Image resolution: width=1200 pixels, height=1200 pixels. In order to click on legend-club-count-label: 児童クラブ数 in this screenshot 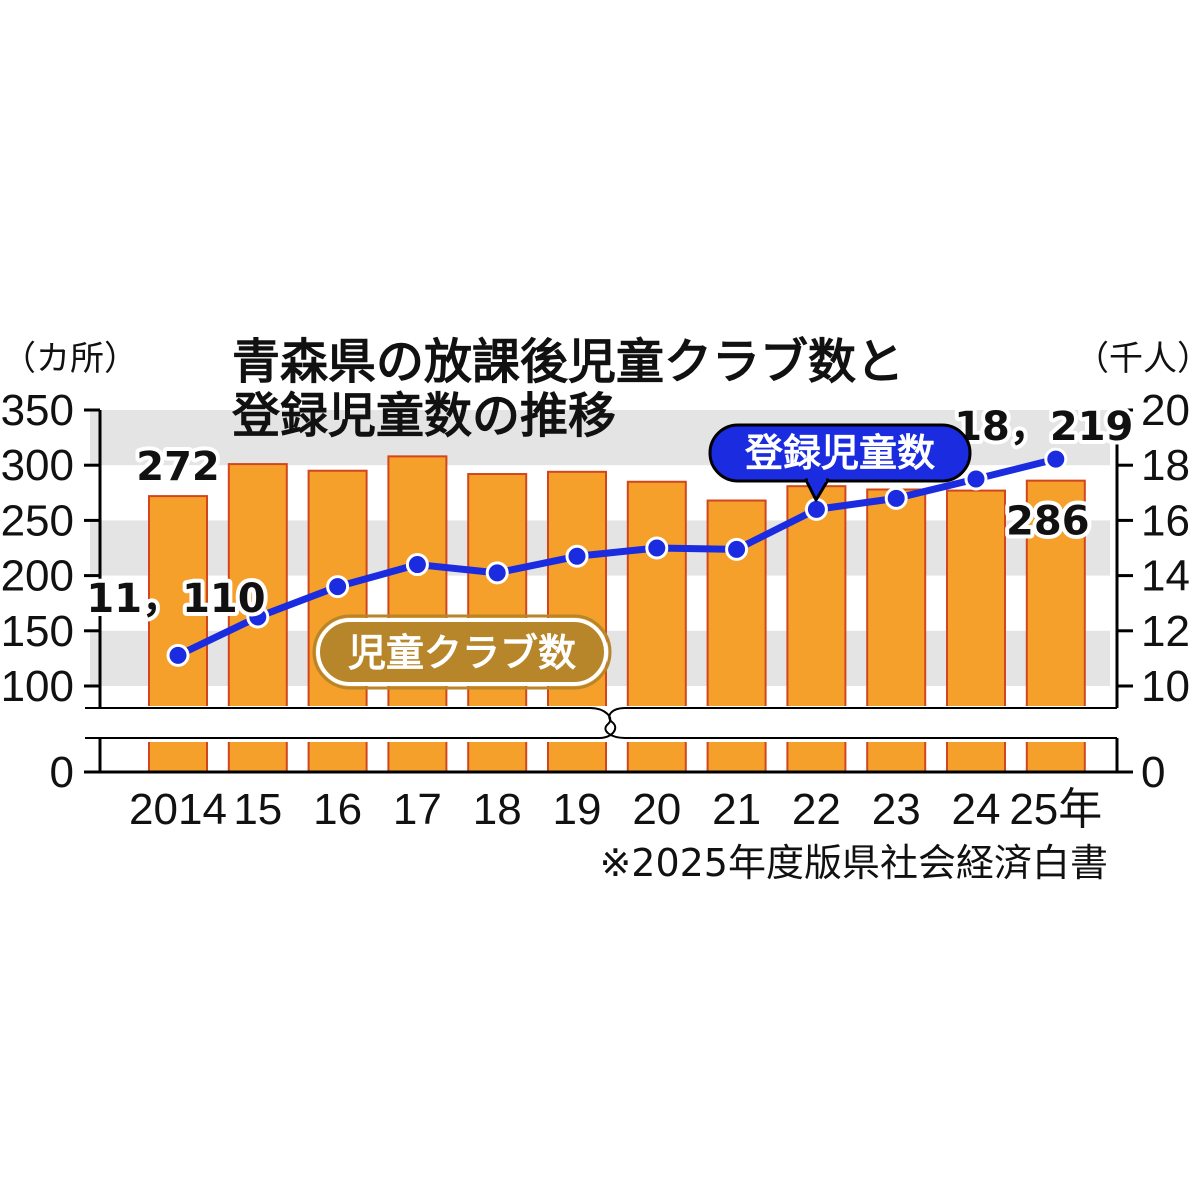, I will do `click(462, 653)`.